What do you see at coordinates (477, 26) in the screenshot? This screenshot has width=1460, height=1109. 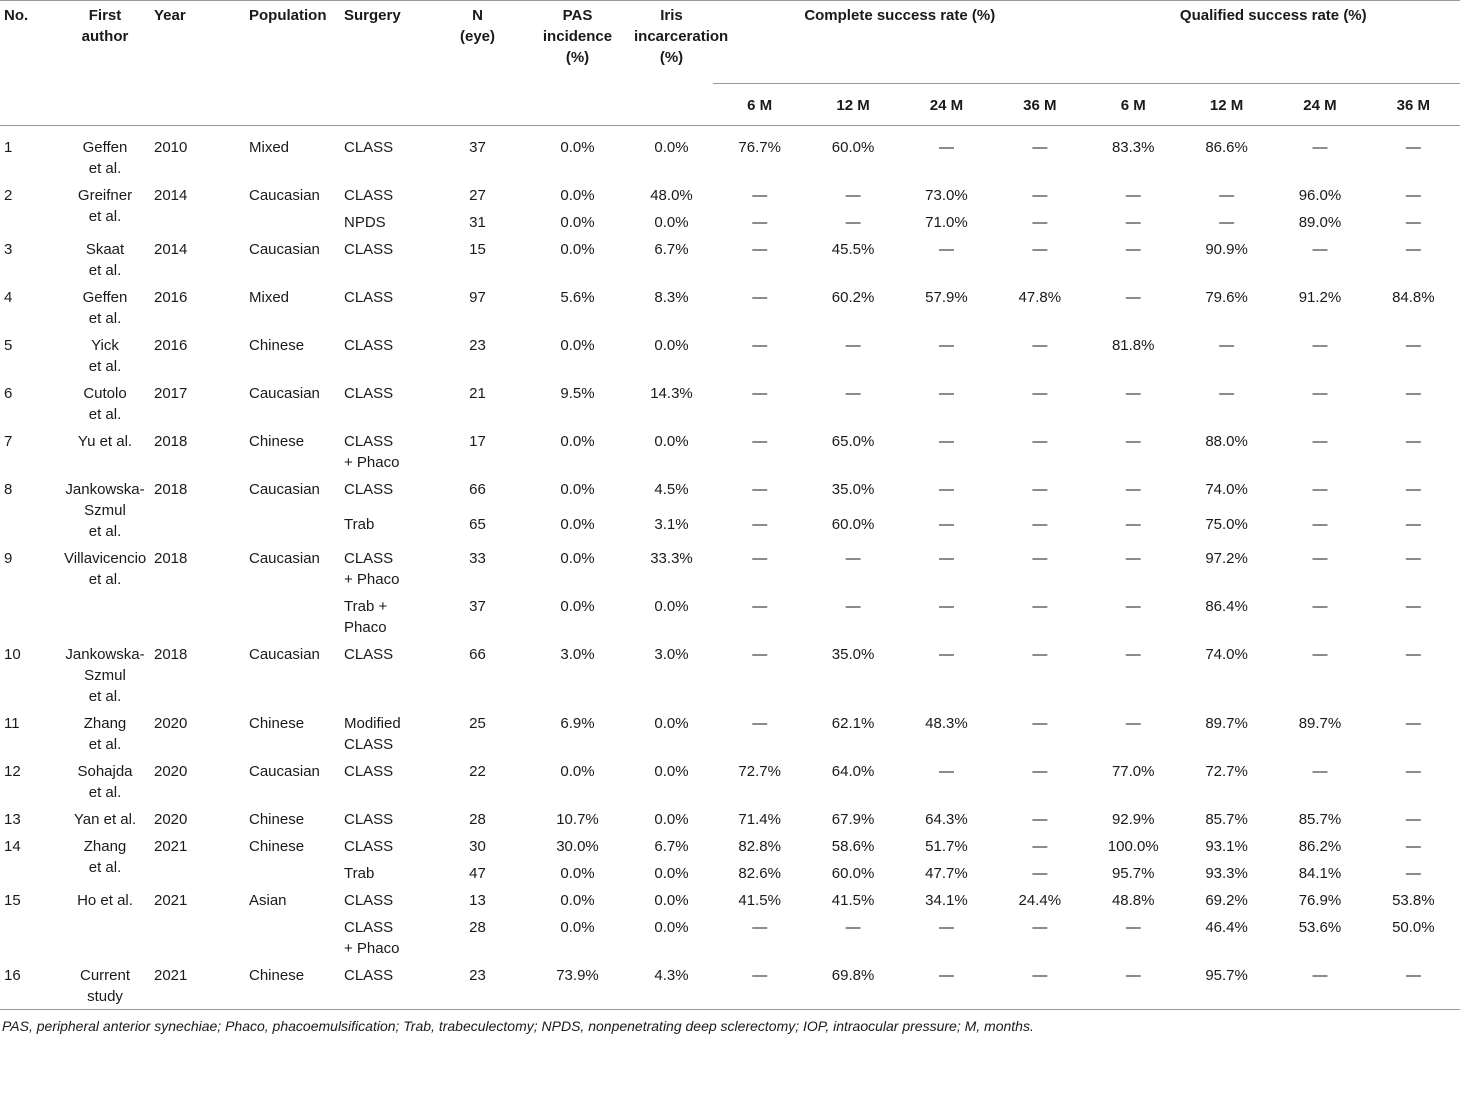 I see `column-header: N (eye)` at bounding box center [477, 26].